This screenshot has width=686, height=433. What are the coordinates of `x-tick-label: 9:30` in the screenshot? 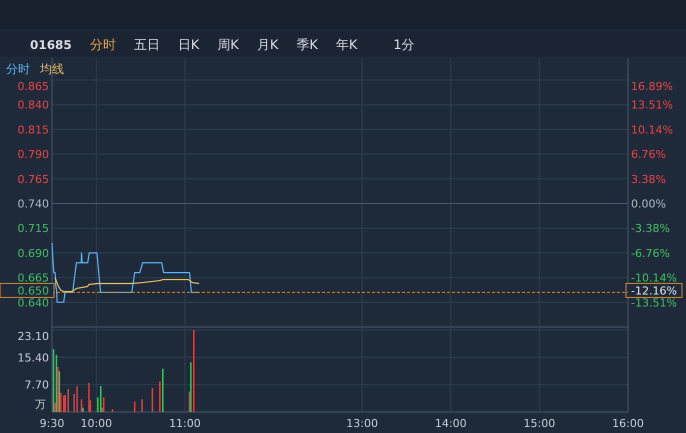 It's located at (52, 423).